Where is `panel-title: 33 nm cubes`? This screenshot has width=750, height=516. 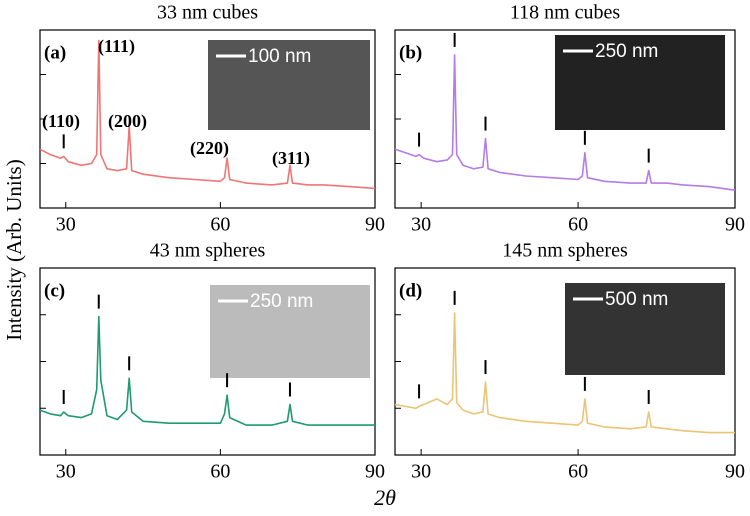
panel-title: 33 nm cubes is located at coordinates (207, 13).